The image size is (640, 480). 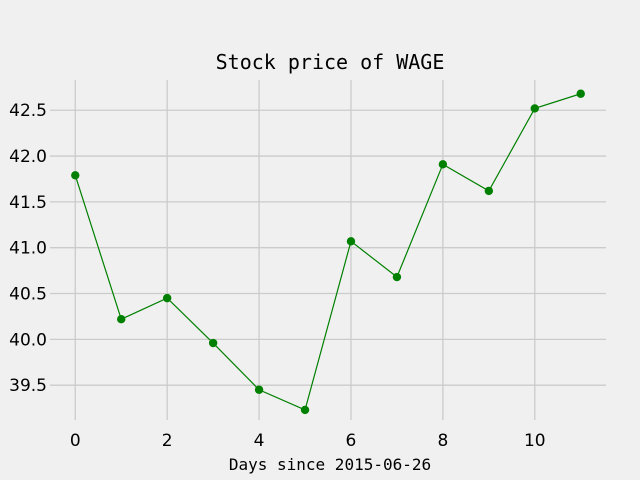 What do you see at coordinates (330, 62) in the screenshot?
I see `chart-title: Stock price of WAGE` at bounding box center [330, 62].